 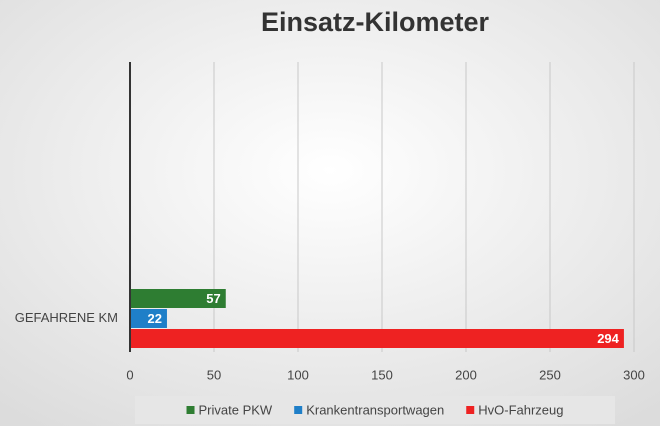 What do you see at coordinates (608, 338) in the screenshot?
I see `value-label: 294` at bounding box center [608, 338].